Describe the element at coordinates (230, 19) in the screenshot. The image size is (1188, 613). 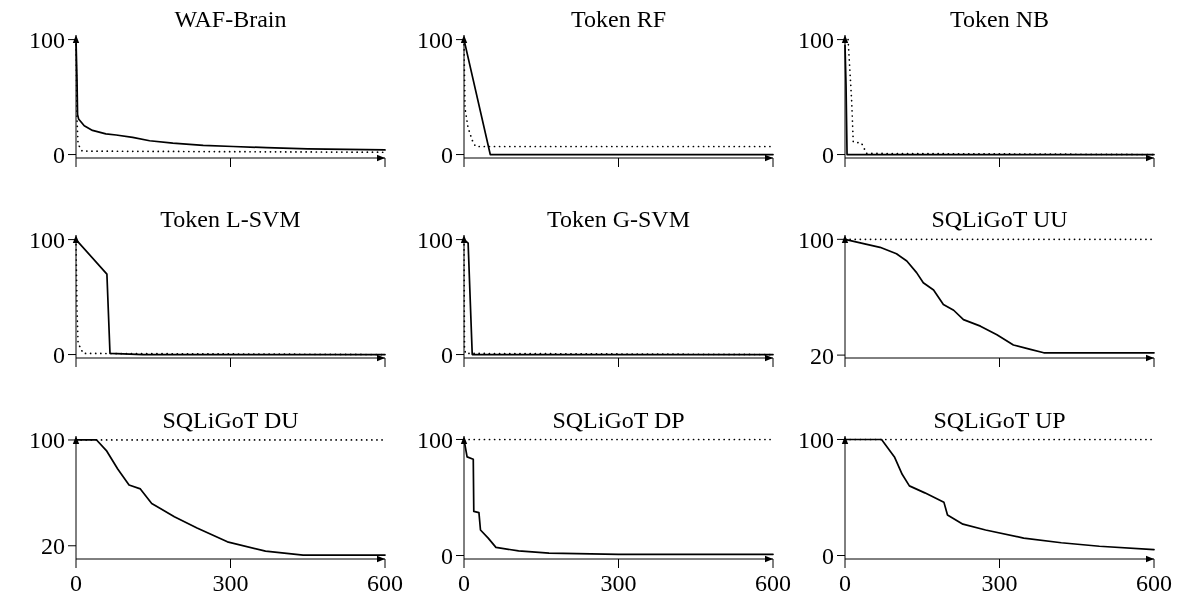
I see `chart-title: WAF-Brain` at that location.